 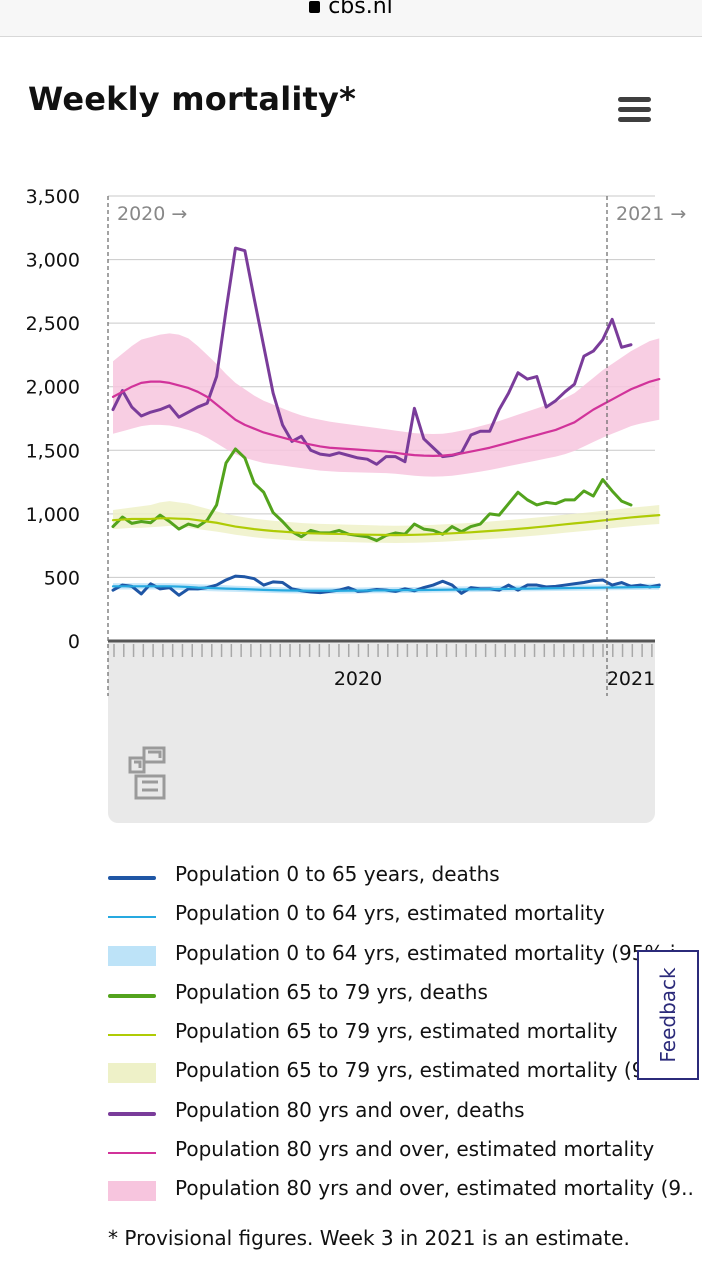 I want to click on legend-label: Population 65 to 79 yrs, deaths, so click(x=331, y=991).